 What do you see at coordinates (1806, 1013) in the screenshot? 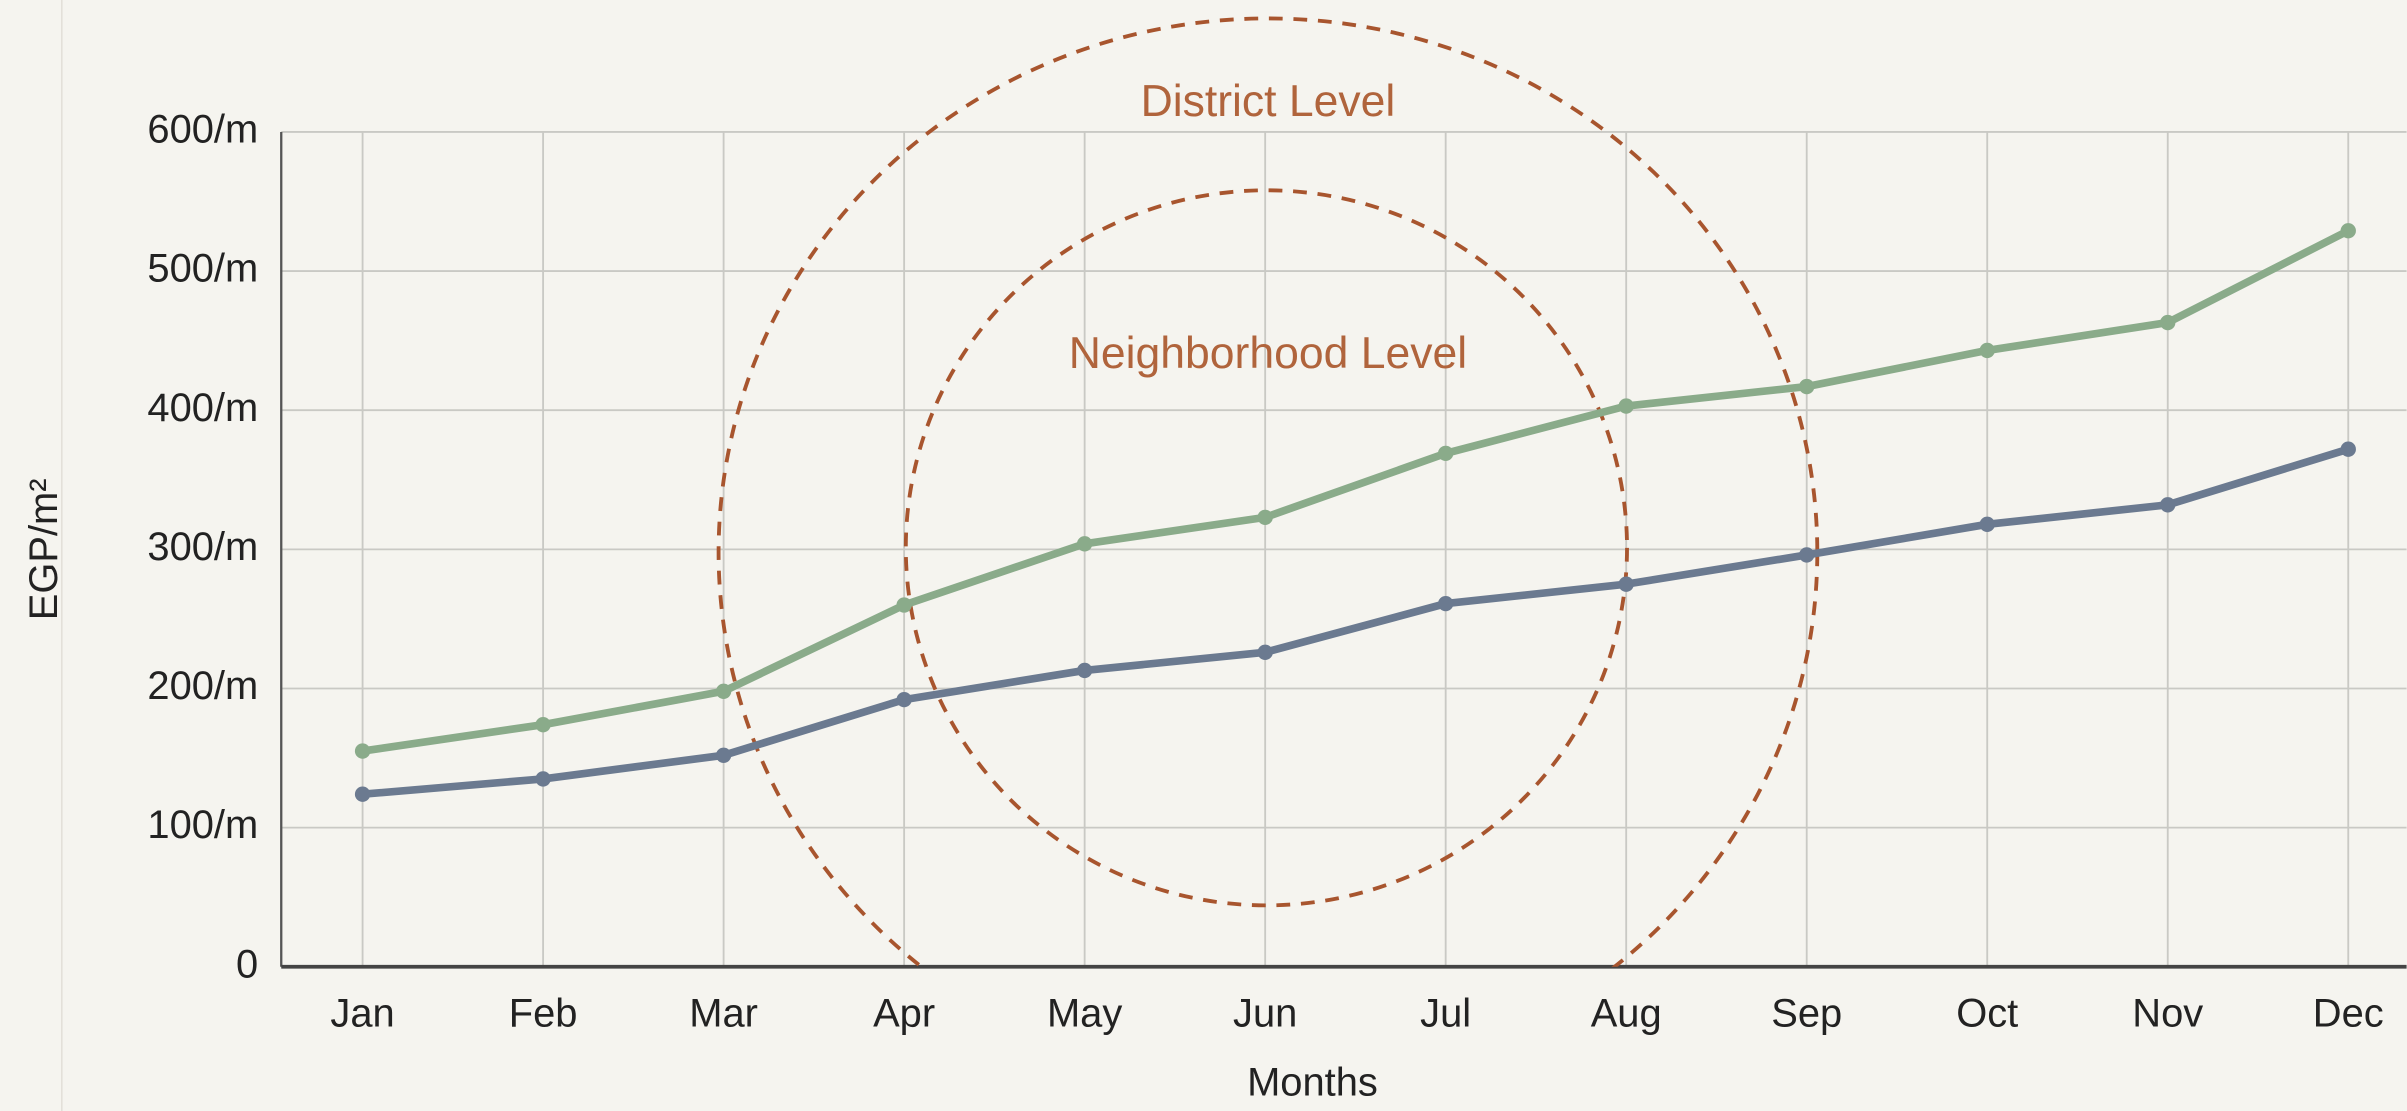
I see `x-tick-label: Sep` at bounding box center [1806, 1013].